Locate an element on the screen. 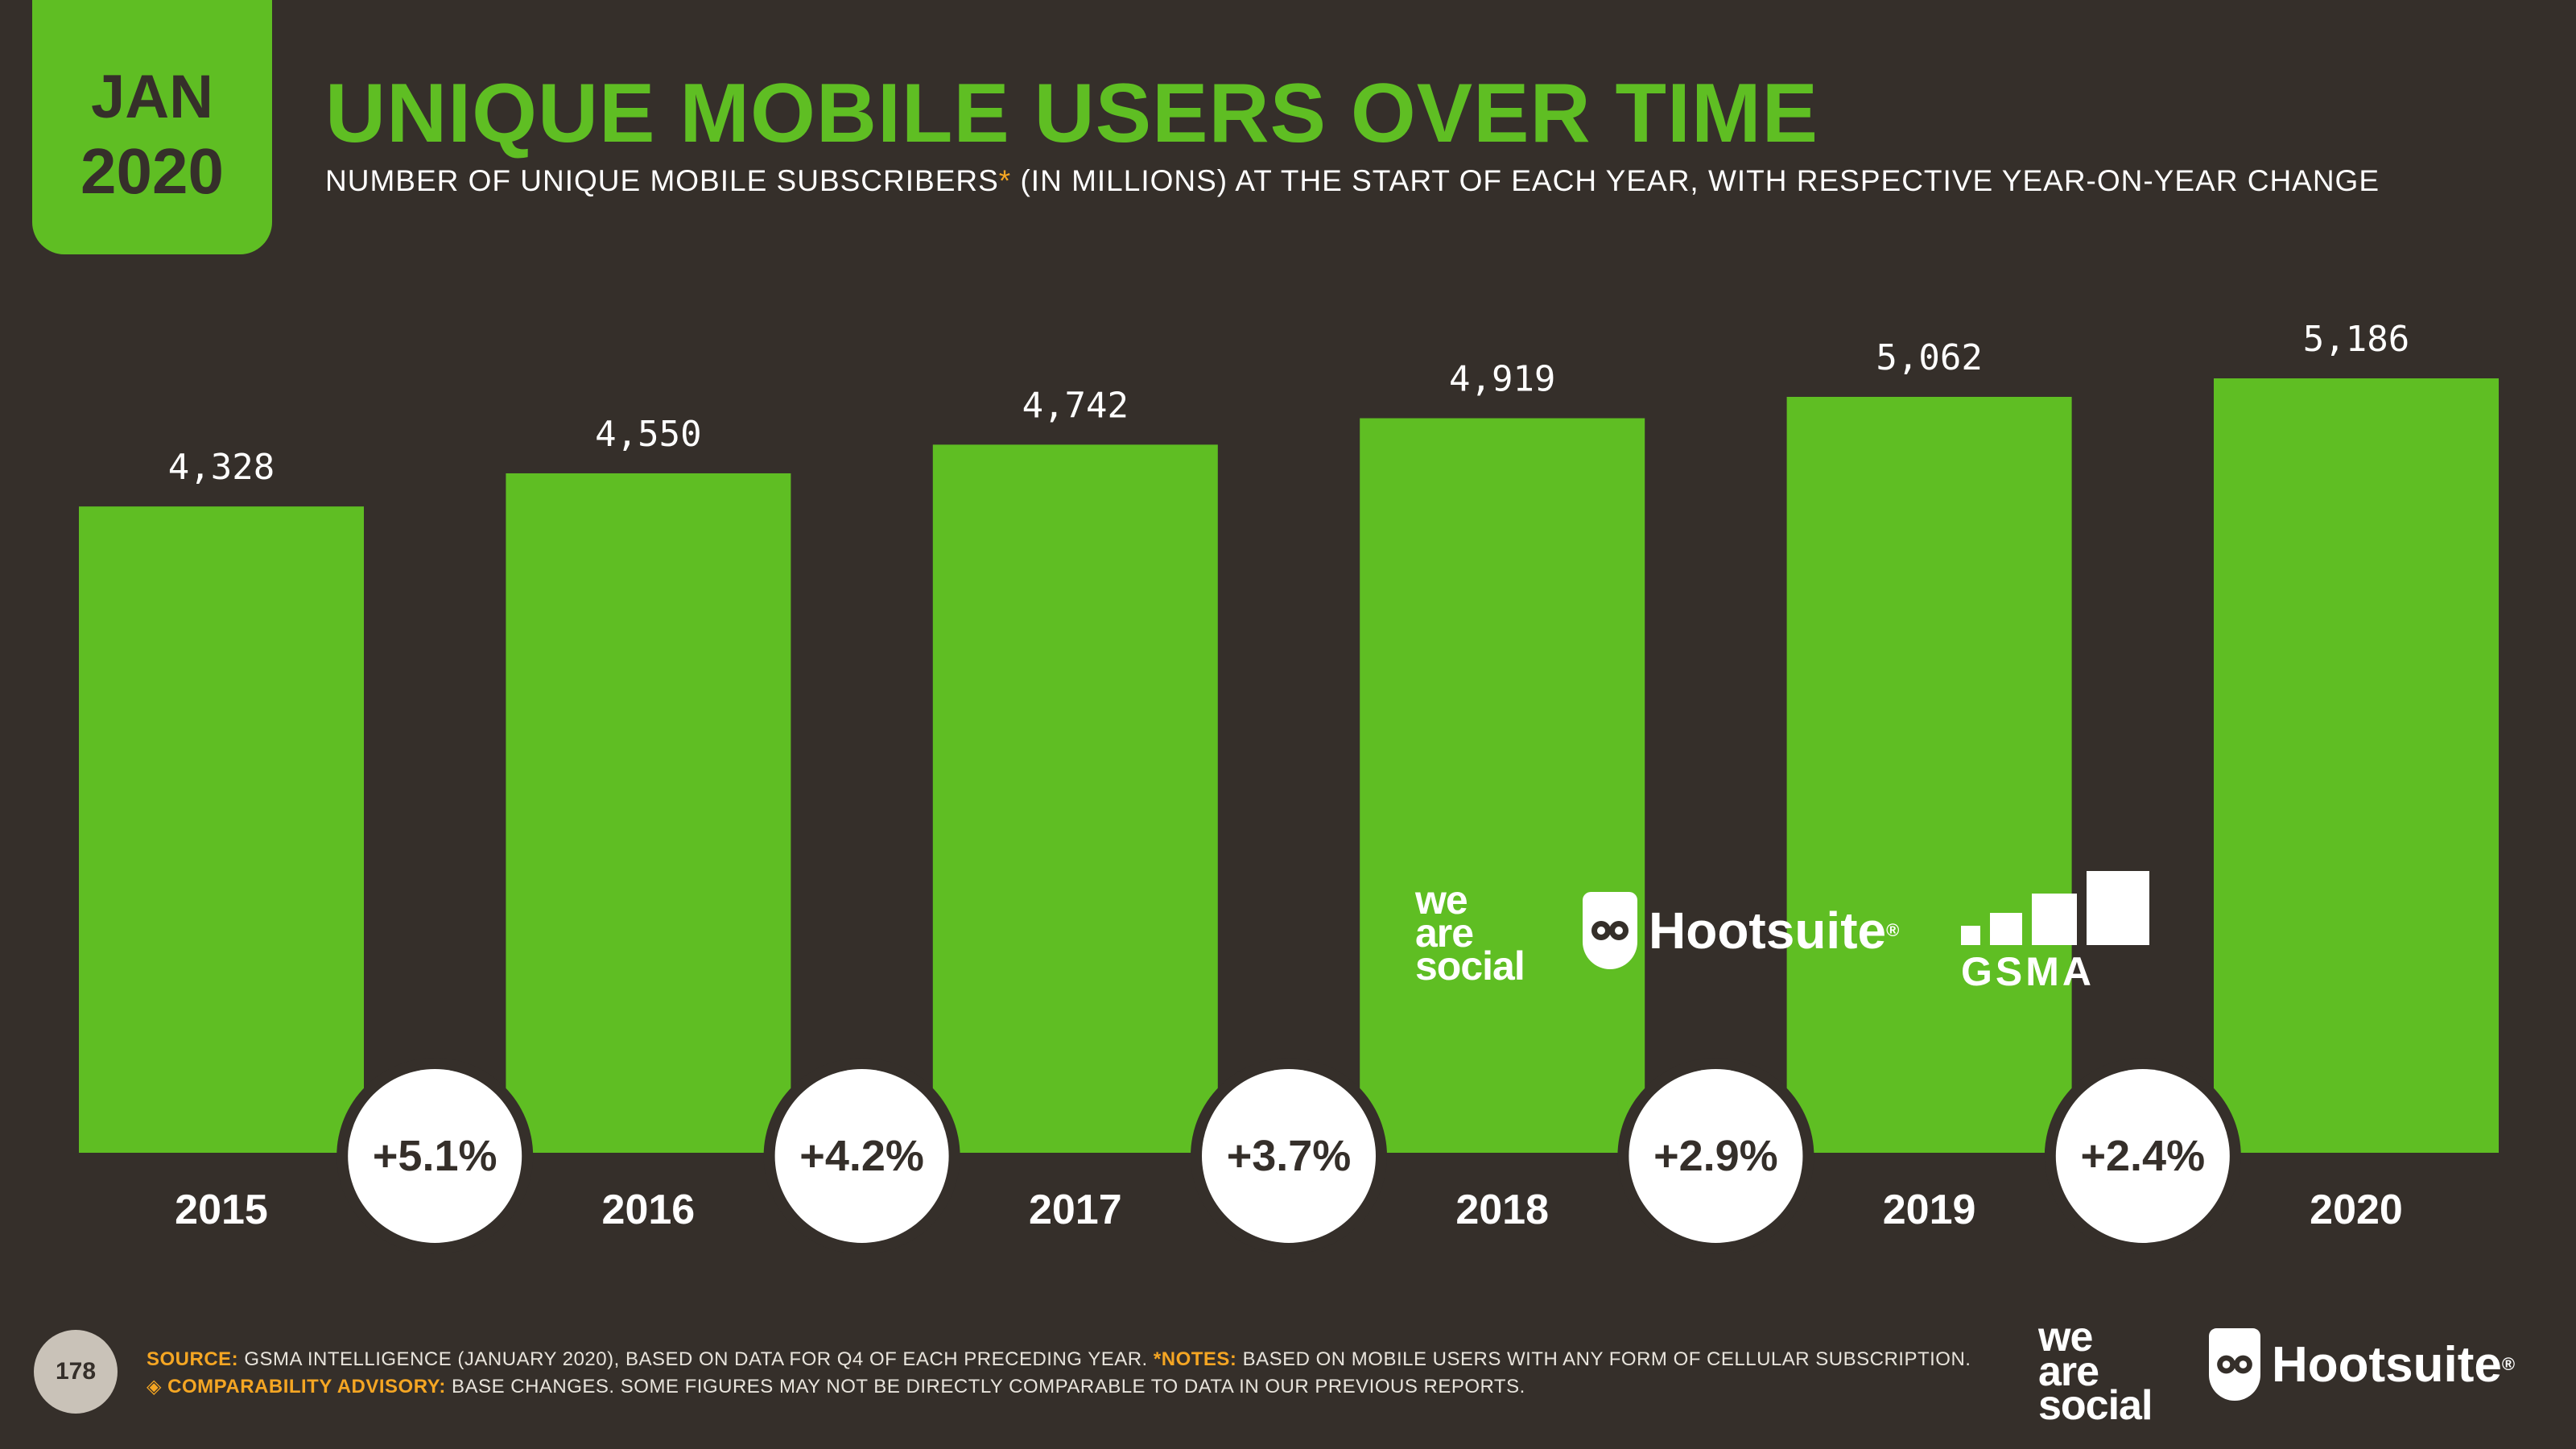 The width and height of the screenshot is (2576, 1449). yoy-change-label: +4.2% is located at coordinates (861, 1156).